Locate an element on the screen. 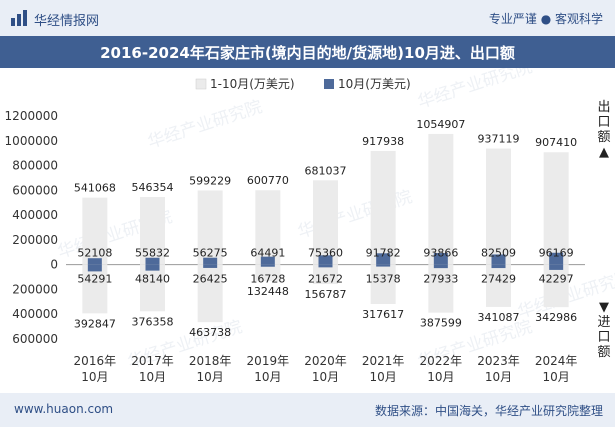  y-tick-label: 1000000 is located at coordinates (31, 141).